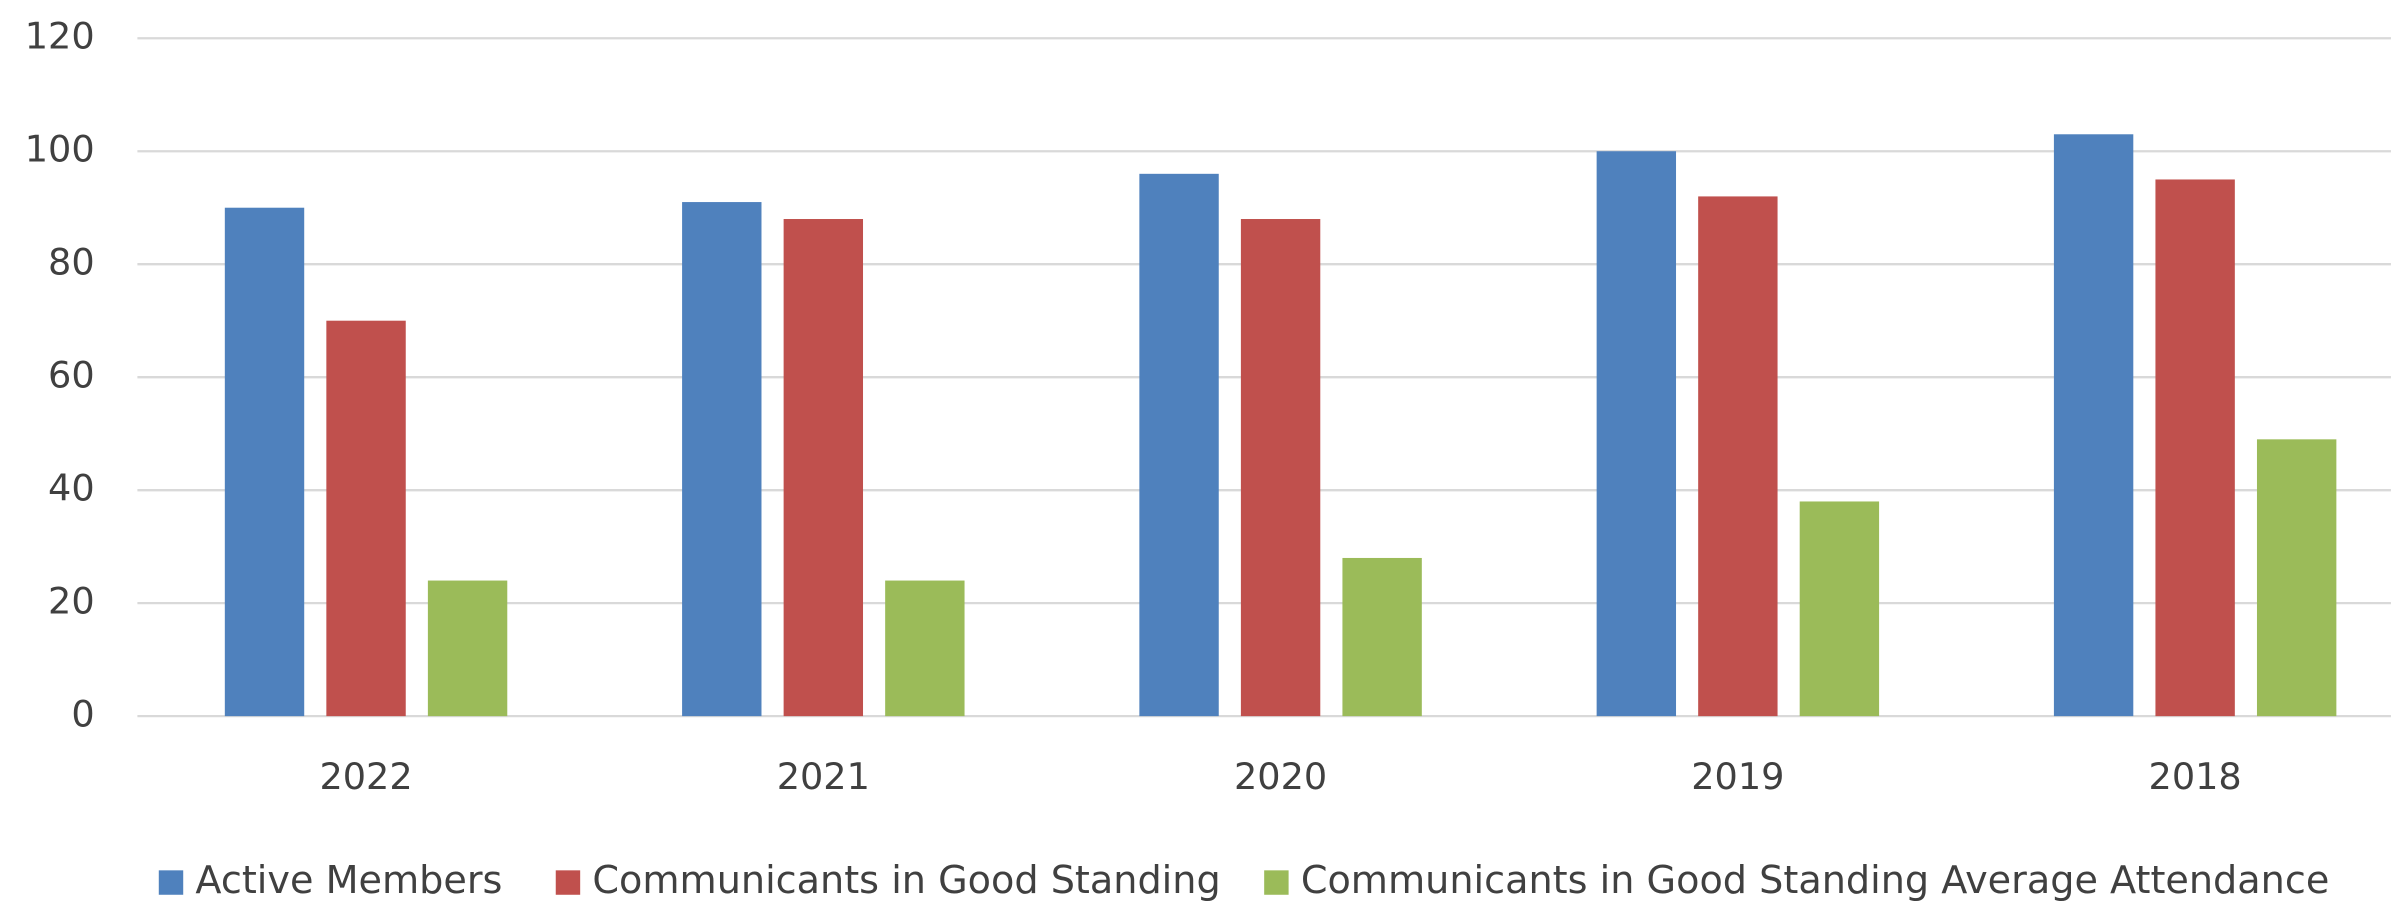 The height and width of the screenshot is (904, 2394). Describe the element at coordinates (71, 601) in the screenshot. I see `y-tick-label: 20` at that location.